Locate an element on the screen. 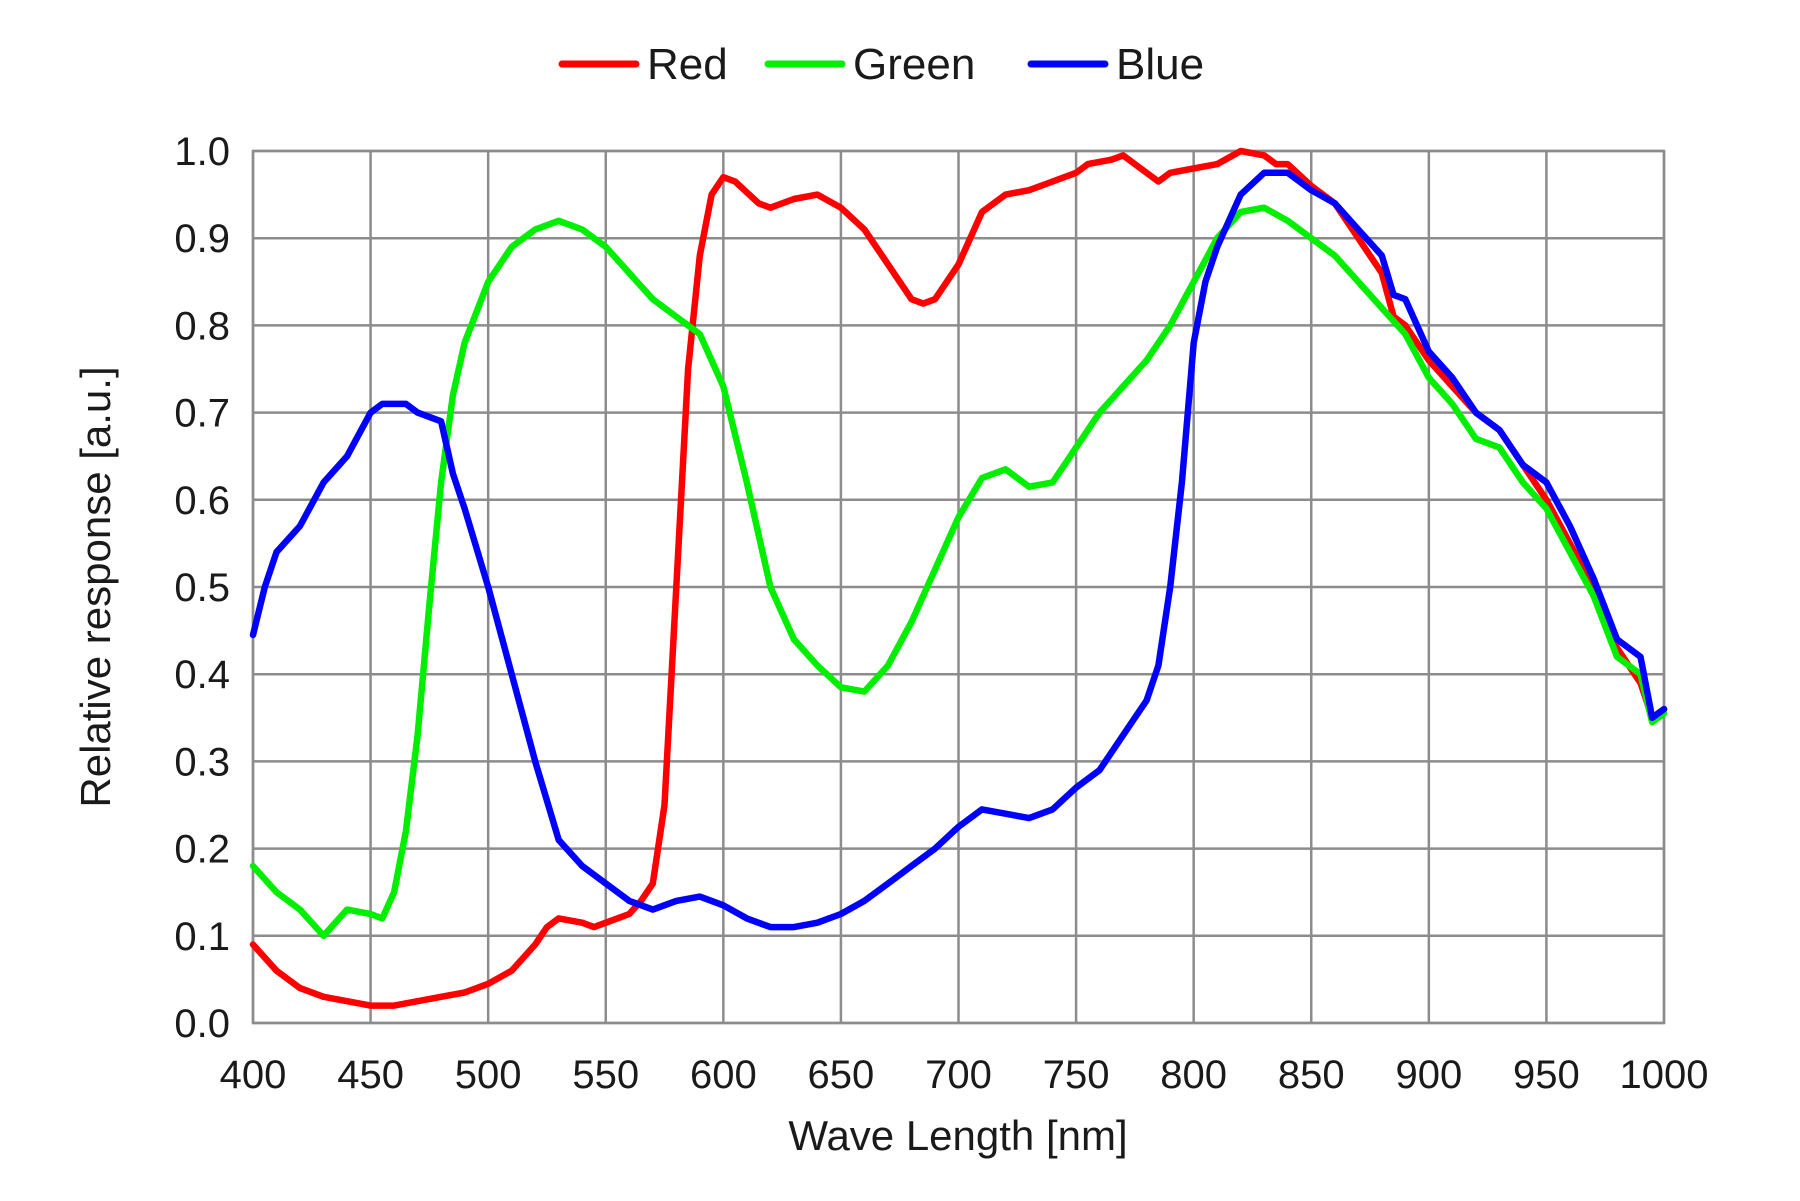  y-axis-title: Relative response [a.u.] is located at coordinates (95, 586).